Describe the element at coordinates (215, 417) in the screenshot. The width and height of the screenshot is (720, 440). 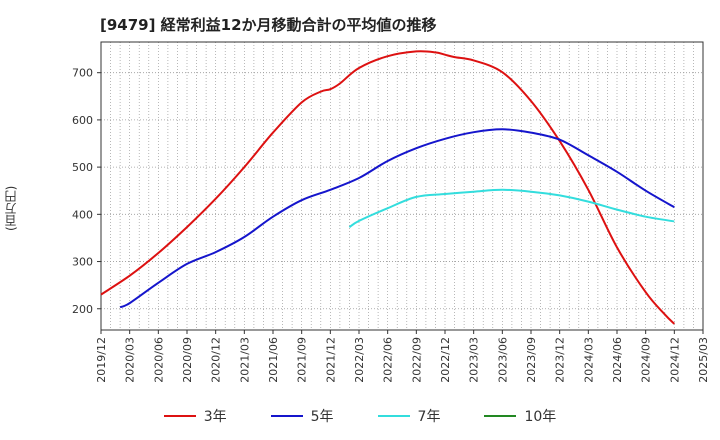
I see `legend-label: 3年` at that location.